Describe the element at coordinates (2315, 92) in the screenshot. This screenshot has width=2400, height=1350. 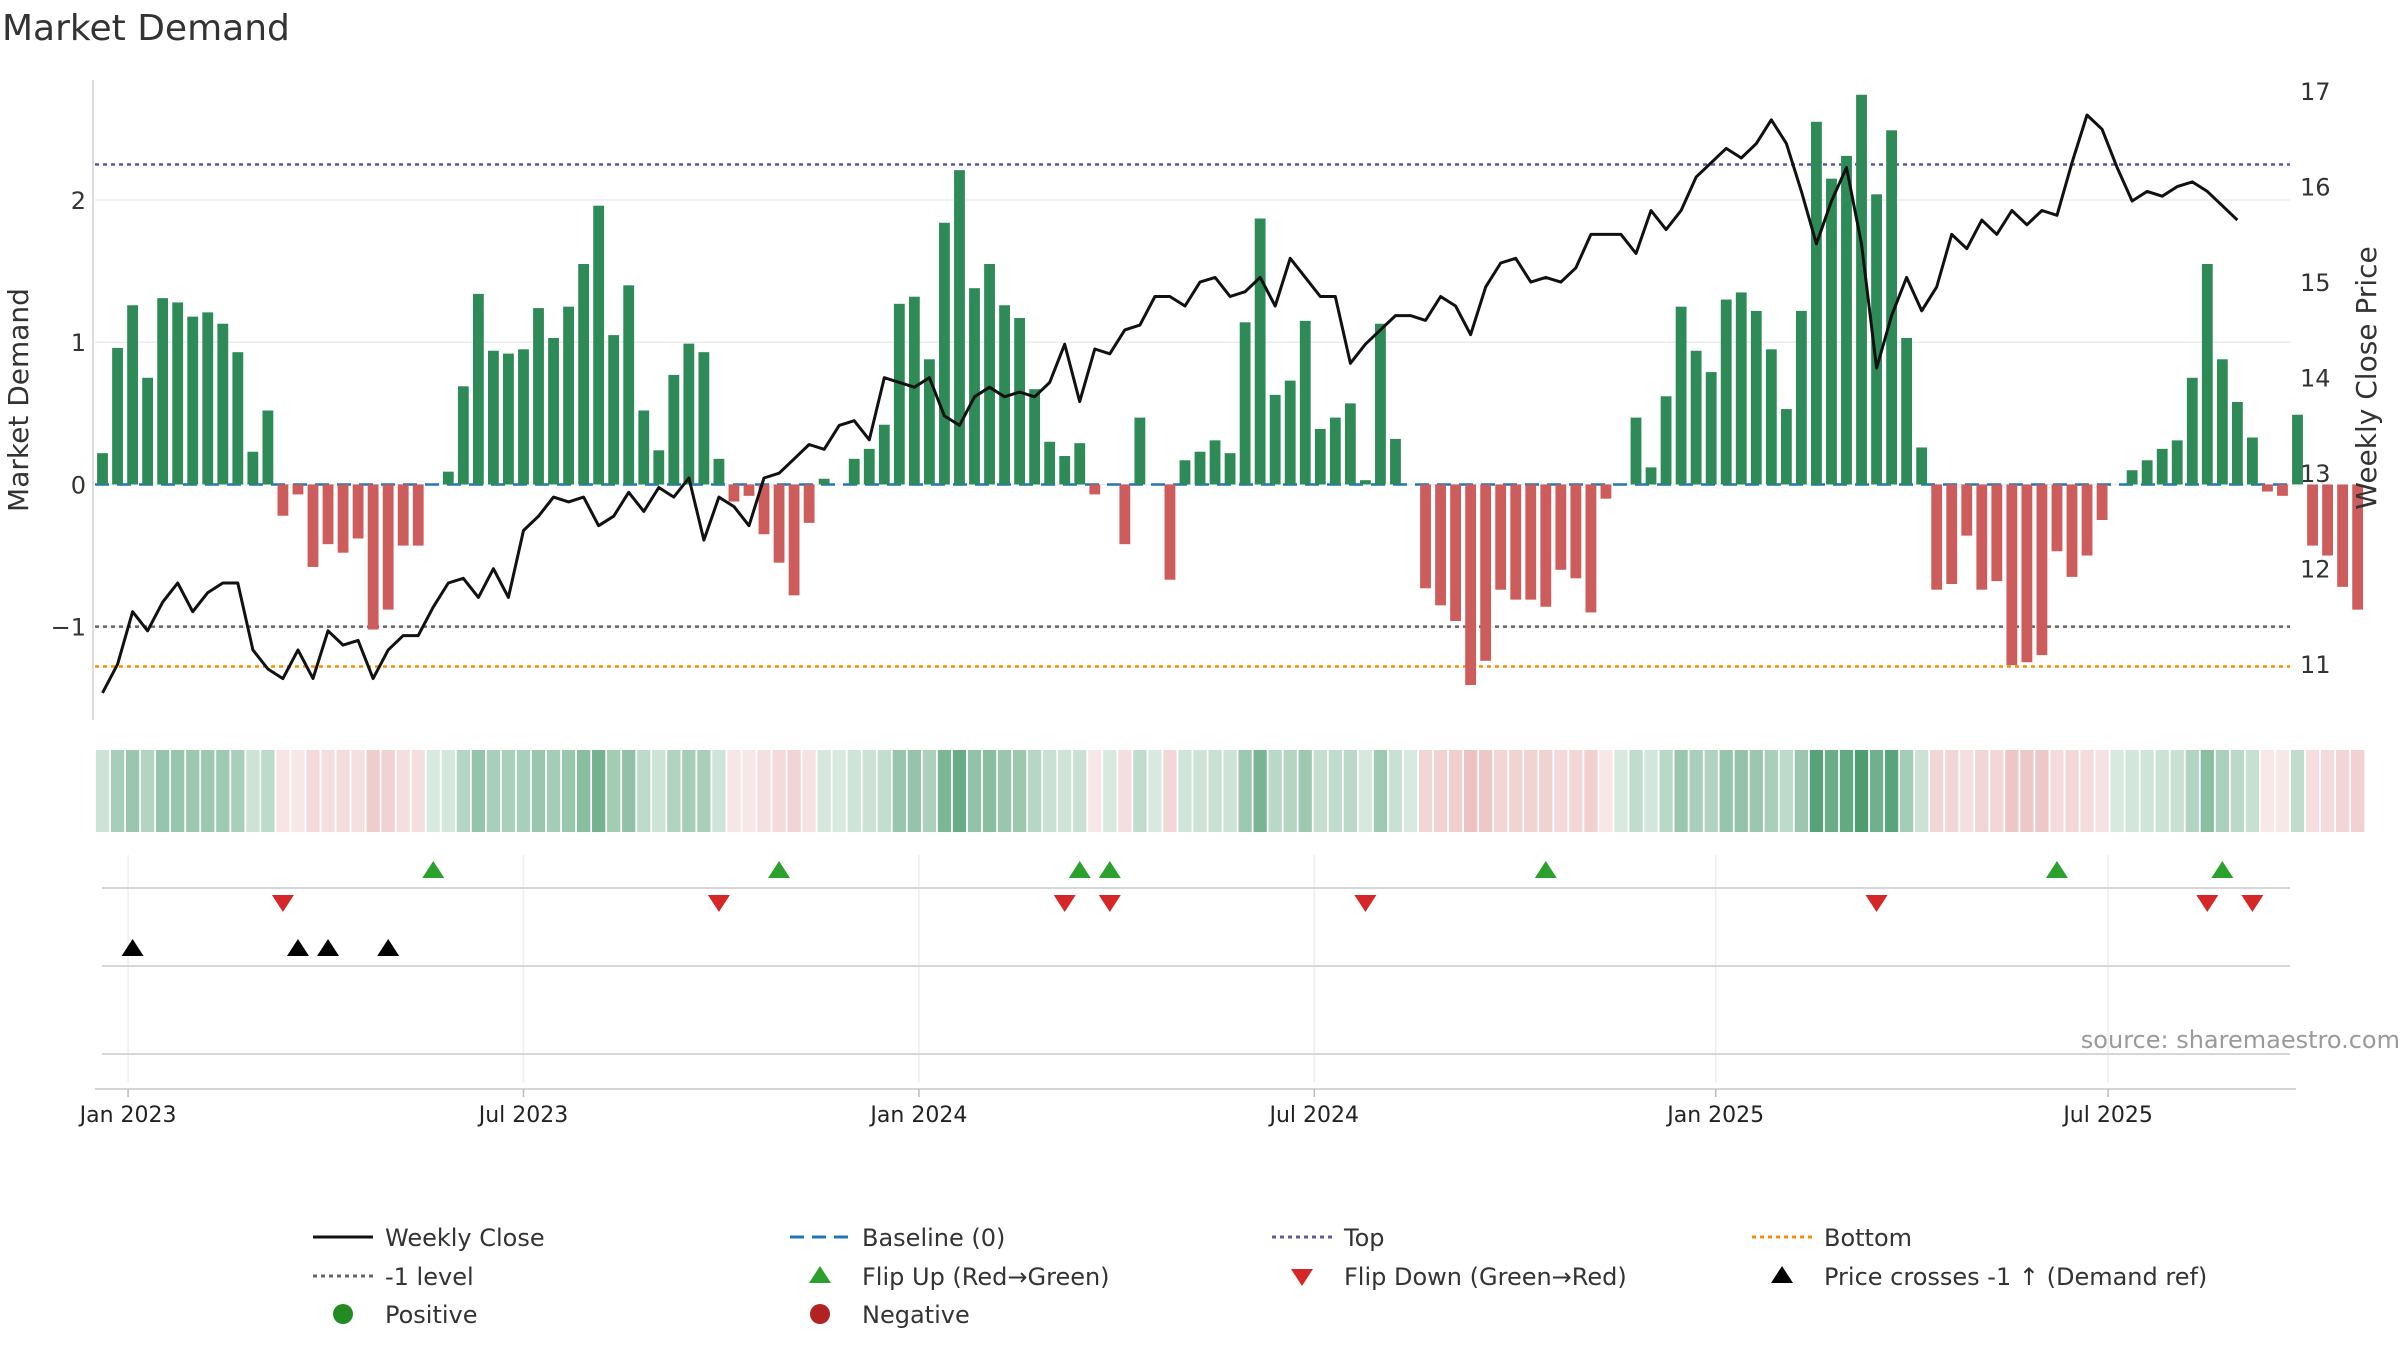
I see `y2-tick-label: 17` at that location.